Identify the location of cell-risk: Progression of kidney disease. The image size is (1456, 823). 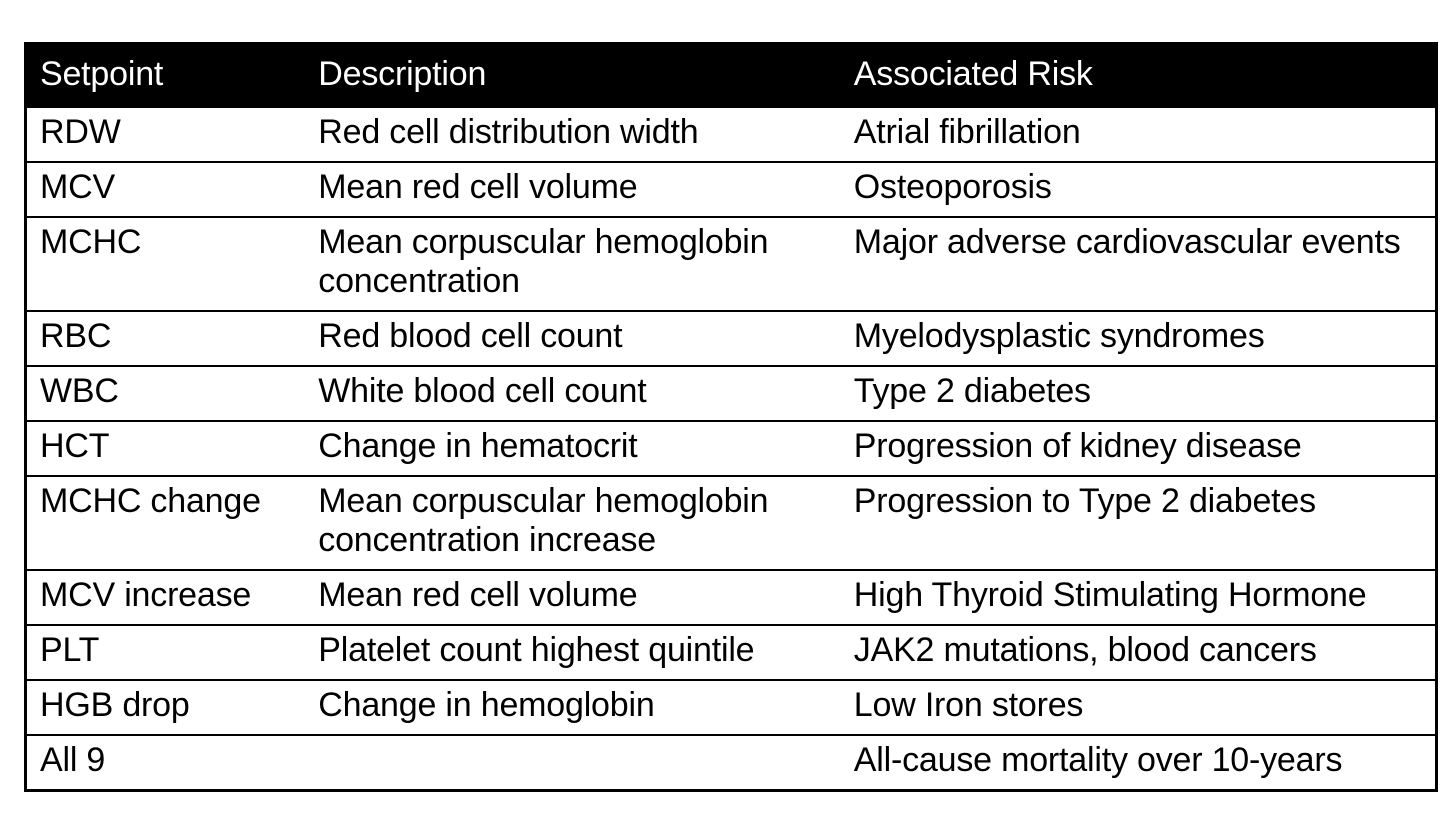
(1138, 448).